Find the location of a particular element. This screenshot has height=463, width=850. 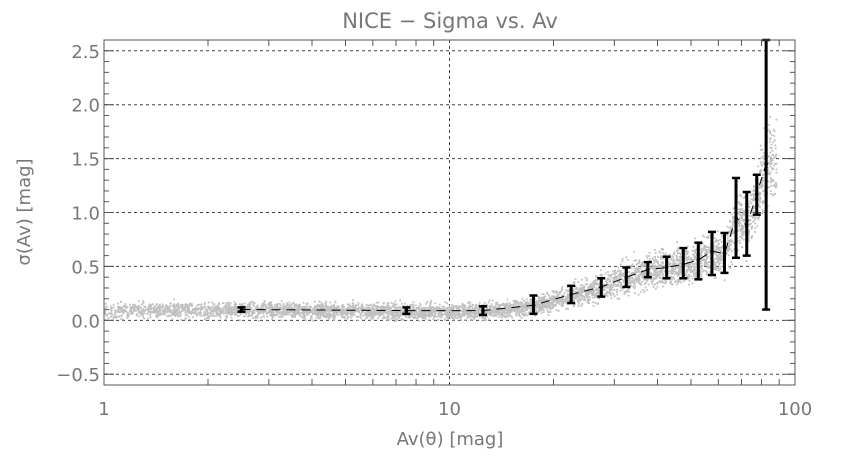

y-tick-label: 1.0 is located at coordinates (85, 214).